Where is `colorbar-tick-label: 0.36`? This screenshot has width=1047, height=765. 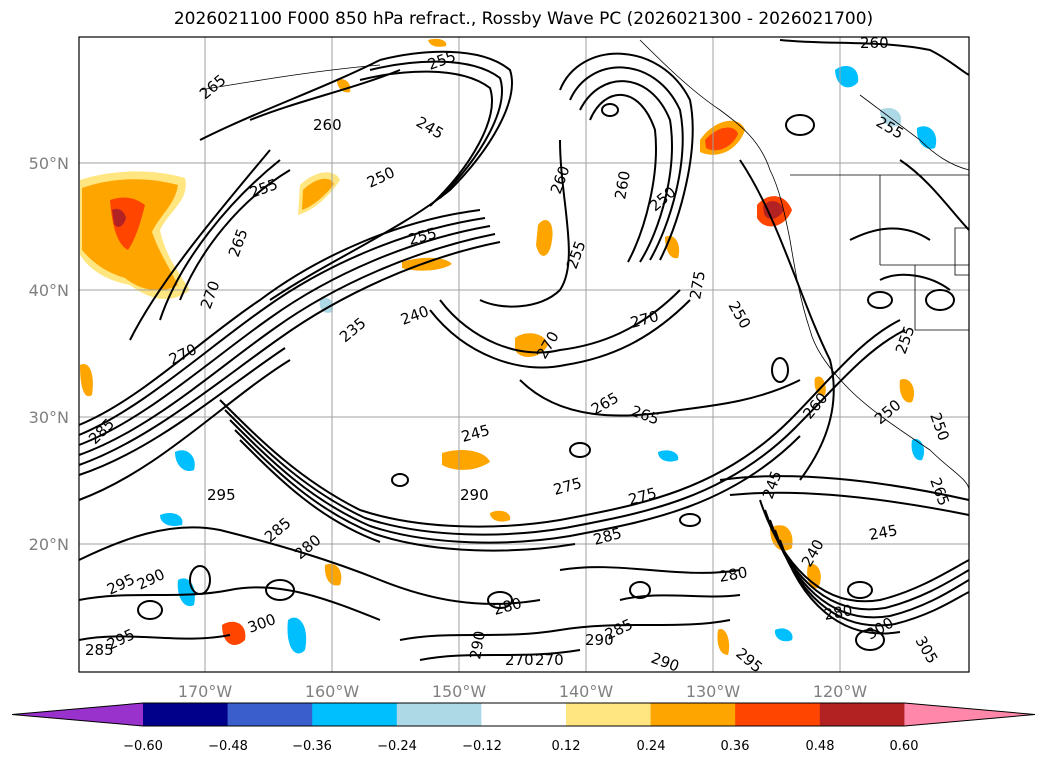 colorbar-tick-label: 0.36 is located at coordinates (735, 746).